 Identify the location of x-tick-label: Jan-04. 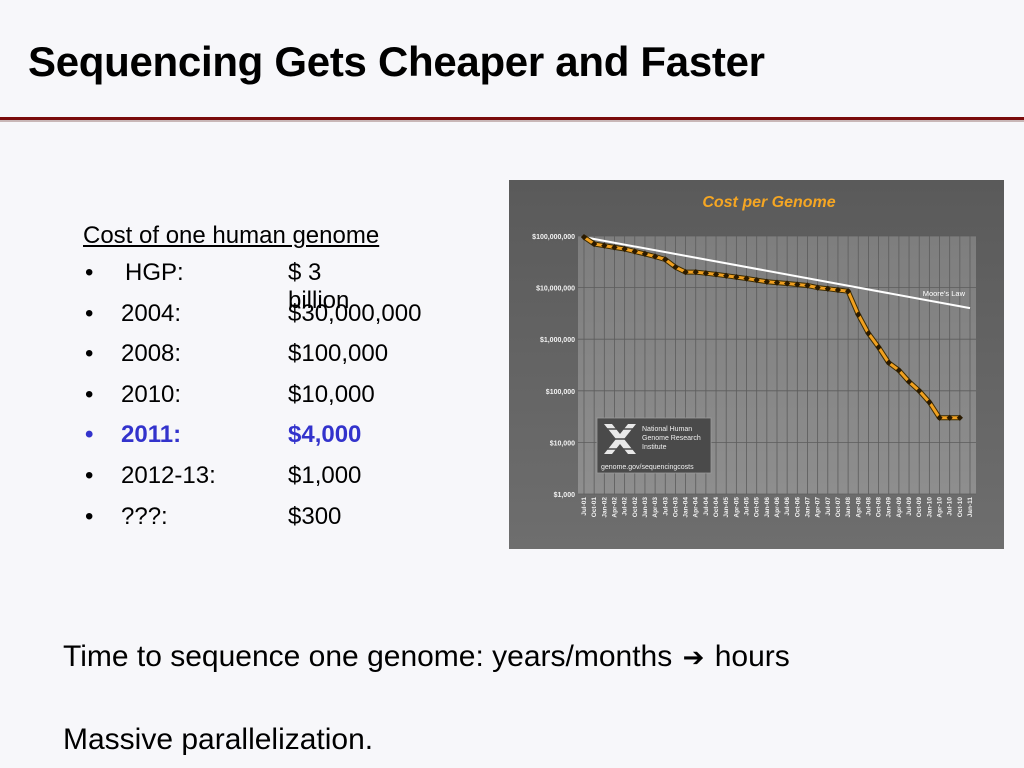
(686, 507).